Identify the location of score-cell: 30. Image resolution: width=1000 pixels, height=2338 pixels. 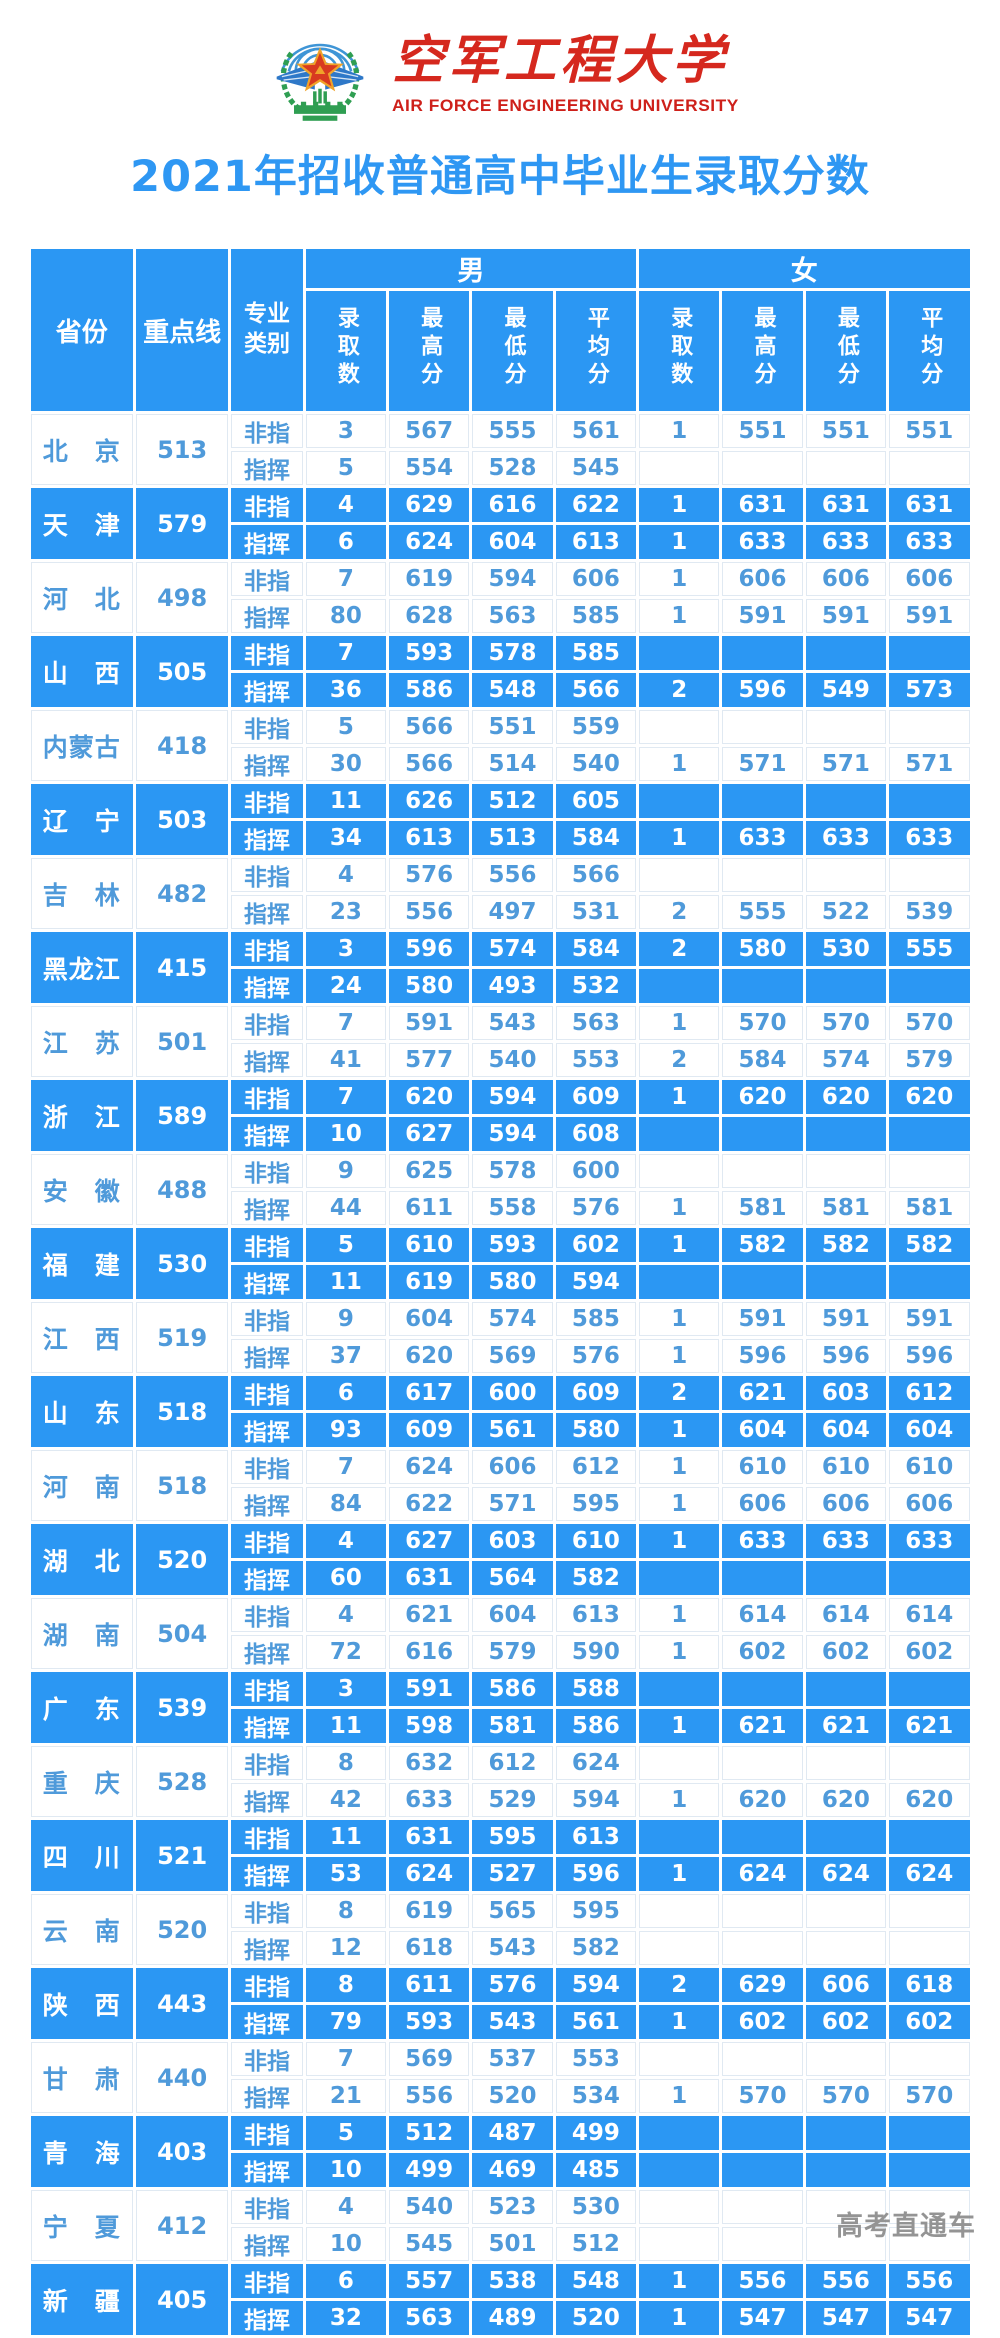
(345, 764).